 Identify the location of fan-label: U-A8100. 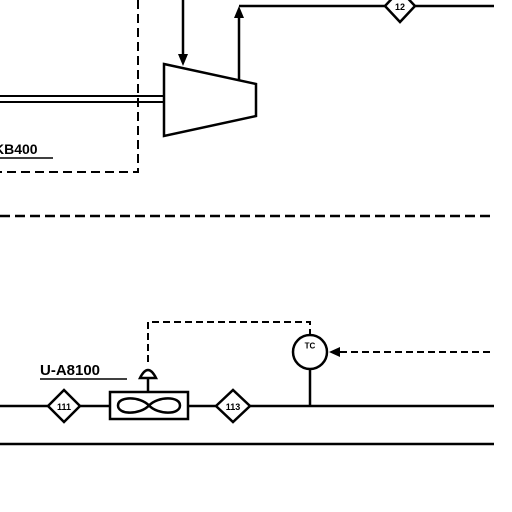
(70, 370).